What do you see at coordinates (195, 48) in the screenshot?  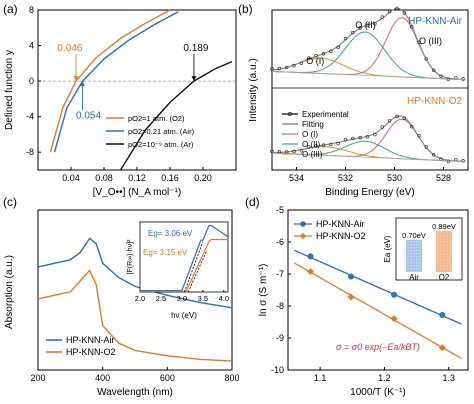 I see `annotation-label-a: 0.189` at bounding box center [195, 48].